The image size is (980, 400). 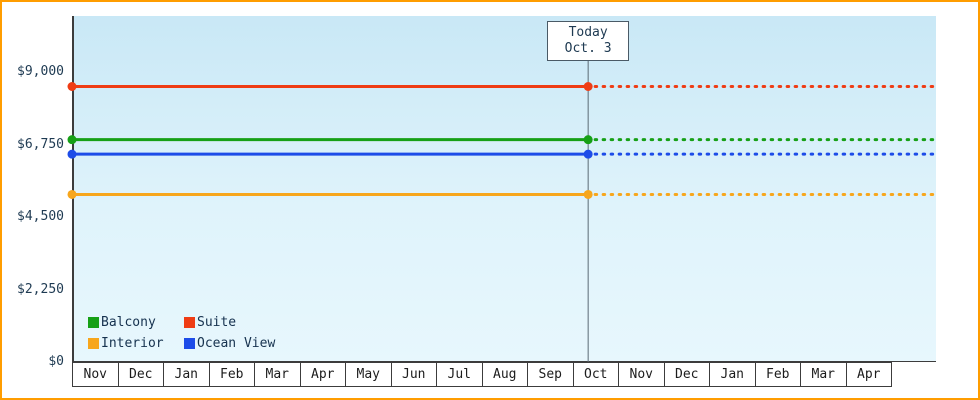 What do you see at coordinates (504, 374) in the screenshot?
I see `month-cell: Aug` at bounding box center [504, 374].